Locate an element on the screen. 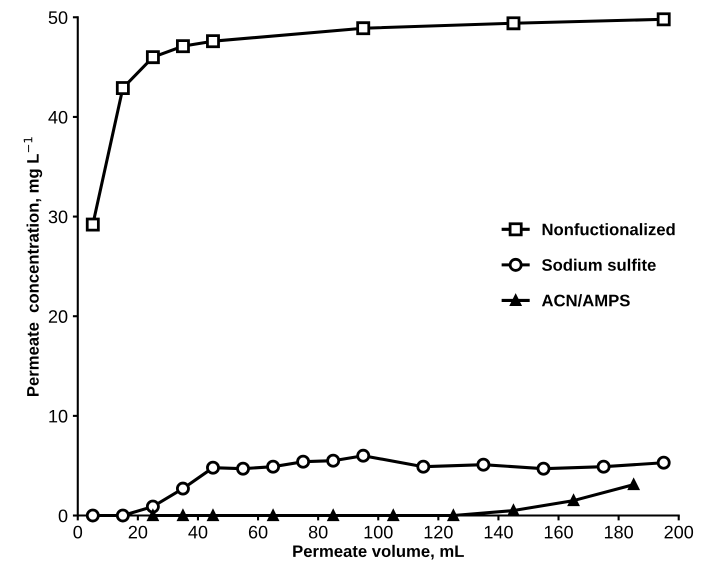  y-tick-label: 30 is located at coordinates (58, 217).